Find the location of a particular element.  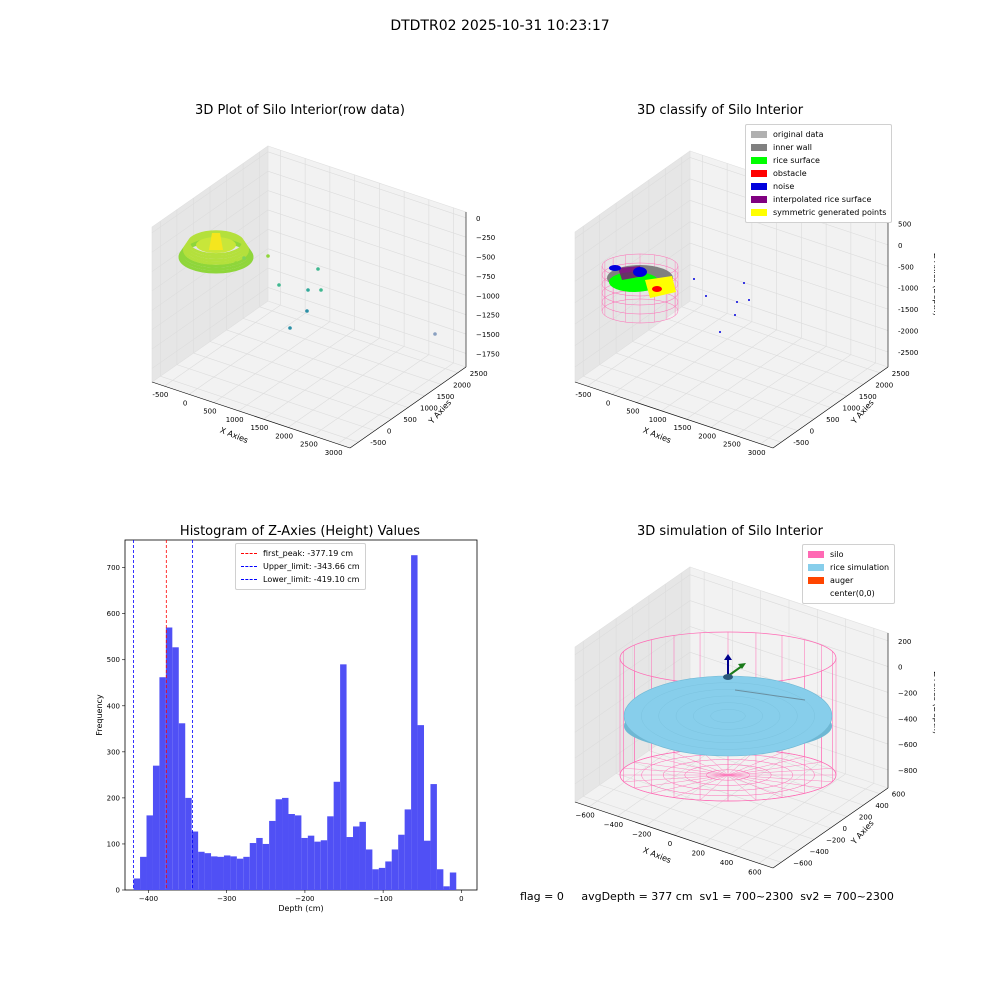

p4-ytick-label: 400 is located at coordinates (881, 806).